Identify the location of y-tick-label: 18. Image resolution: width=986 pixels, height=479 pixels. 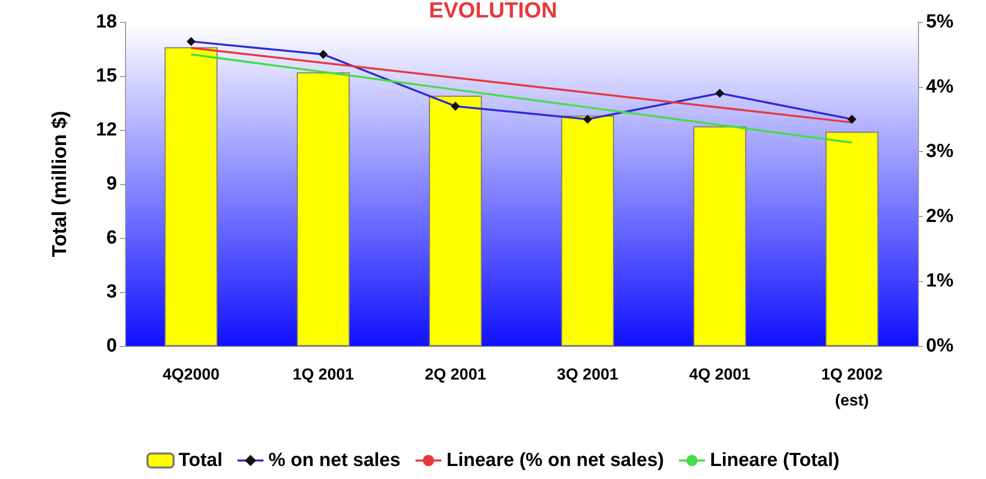
(106, 22).